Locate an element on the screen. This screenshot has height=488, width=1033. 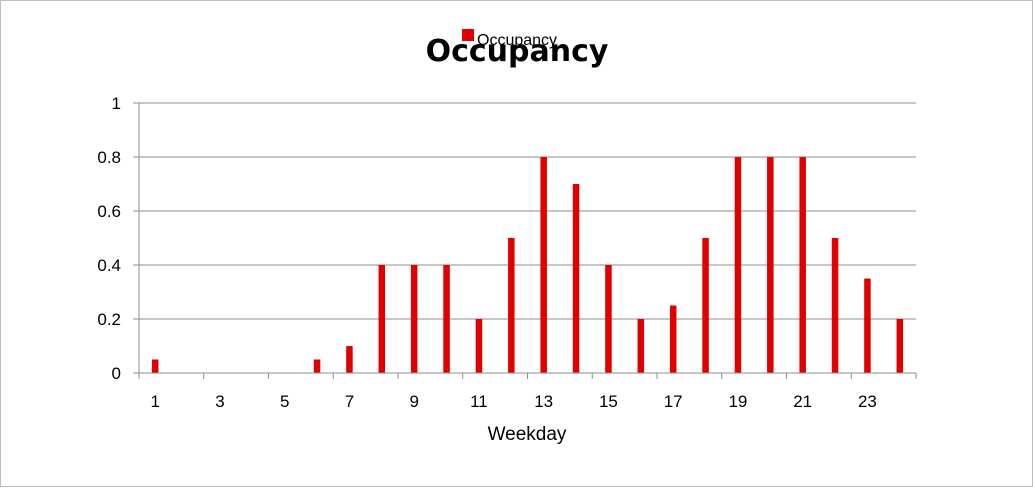
y-tick-label: 0.2 is located at coordinates (109, 319).